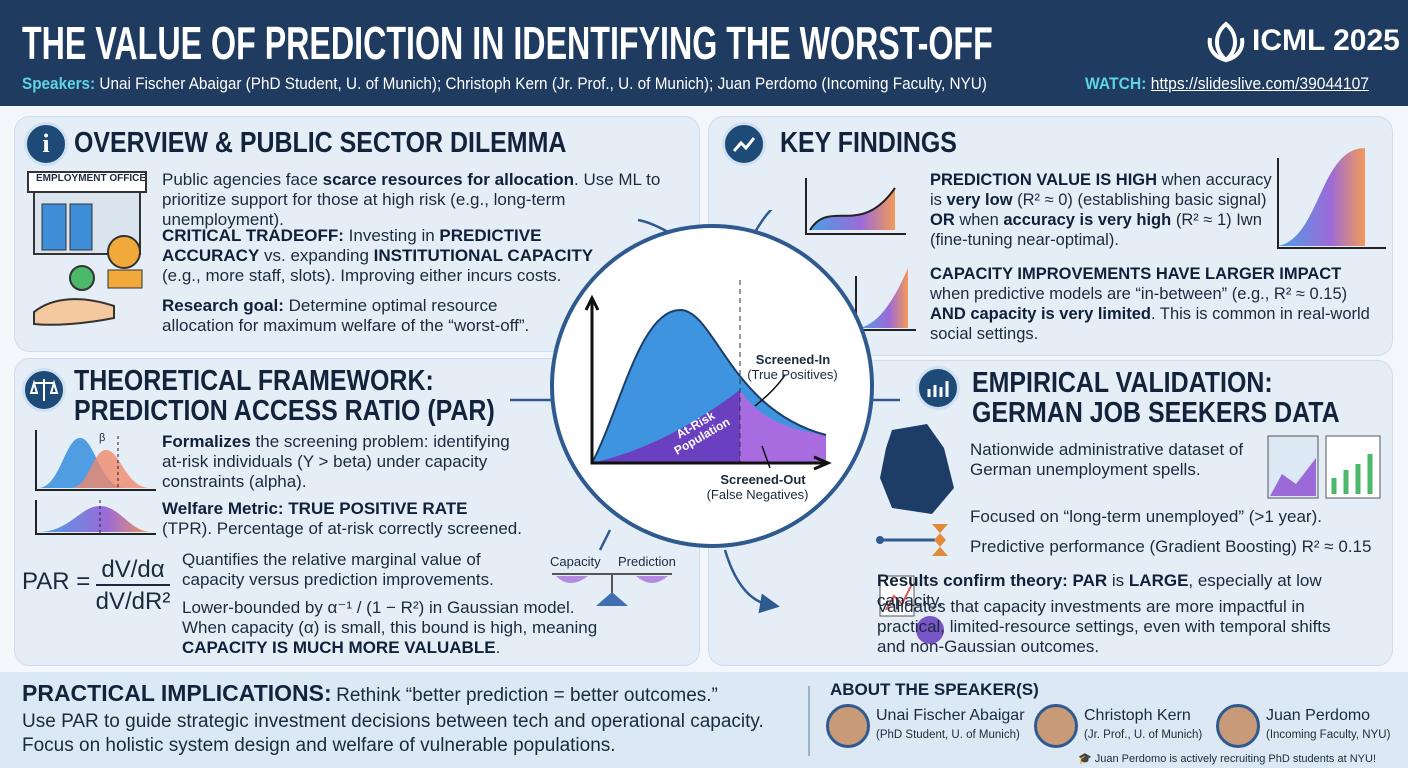  I want to click on bold-text: OR, so click(942, 220).